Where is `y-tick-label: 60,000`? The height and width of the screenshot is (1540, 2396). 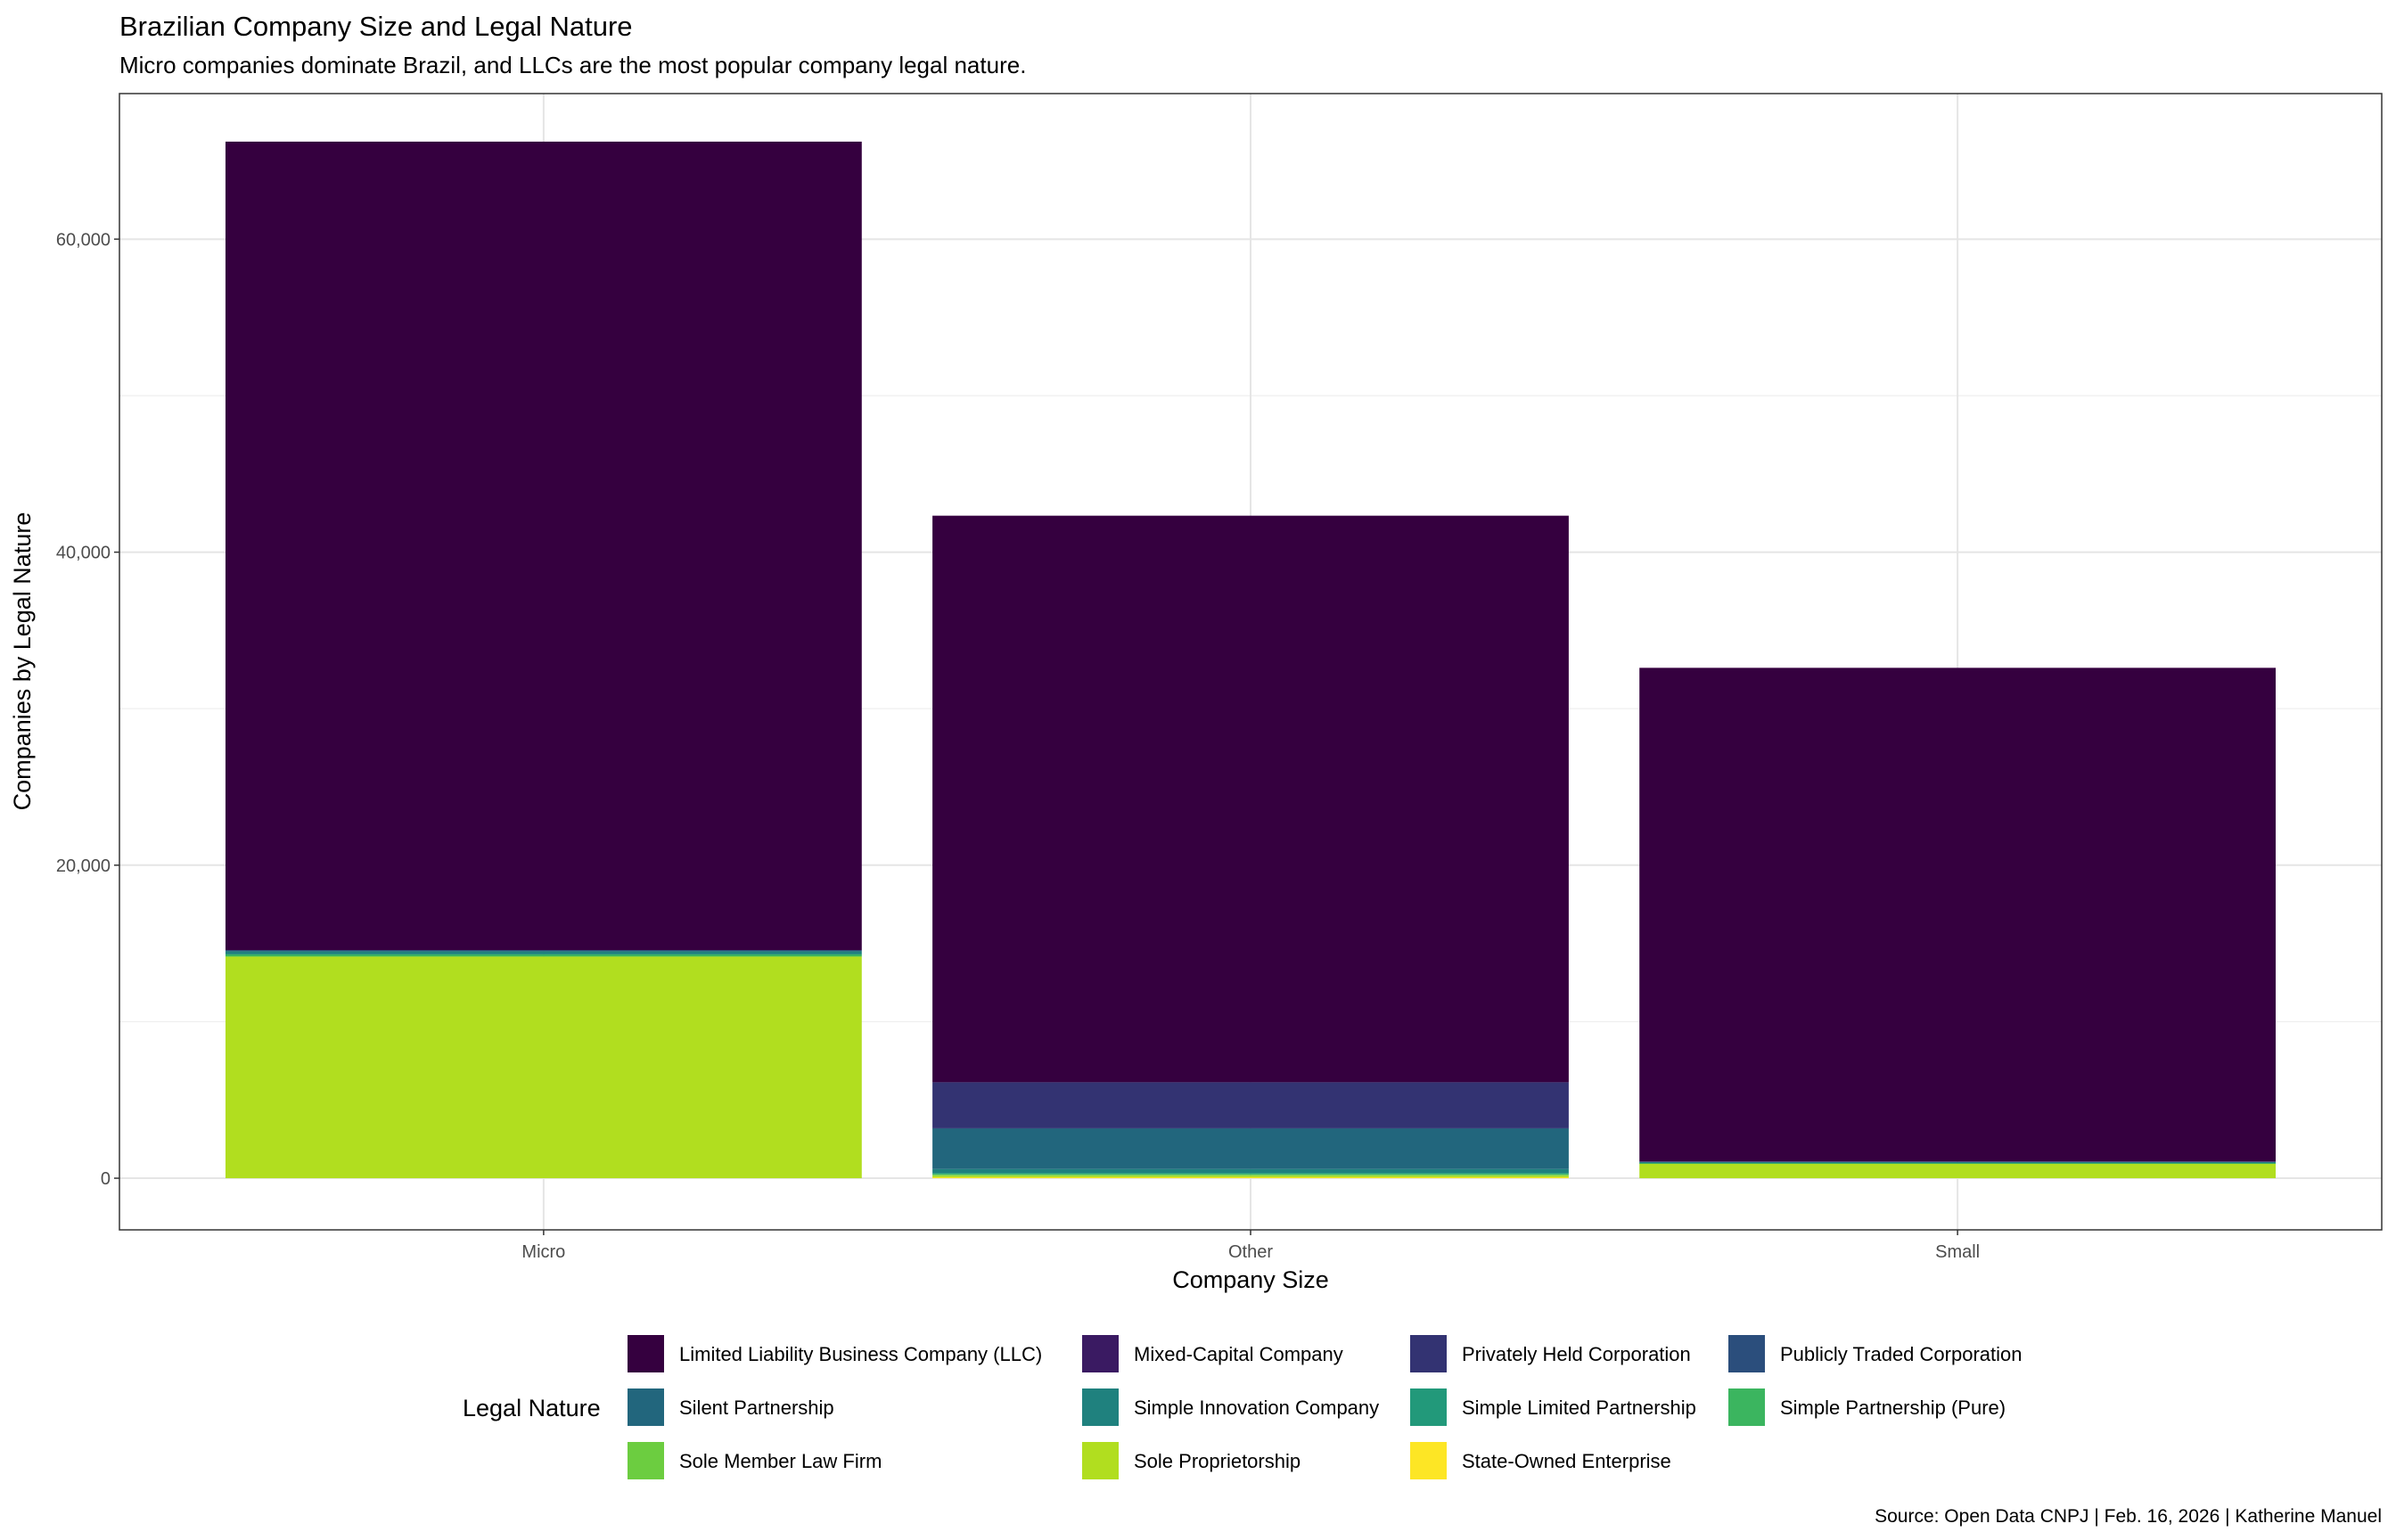
y-tick-label: 60,000 is located at coordinates (83, 240).